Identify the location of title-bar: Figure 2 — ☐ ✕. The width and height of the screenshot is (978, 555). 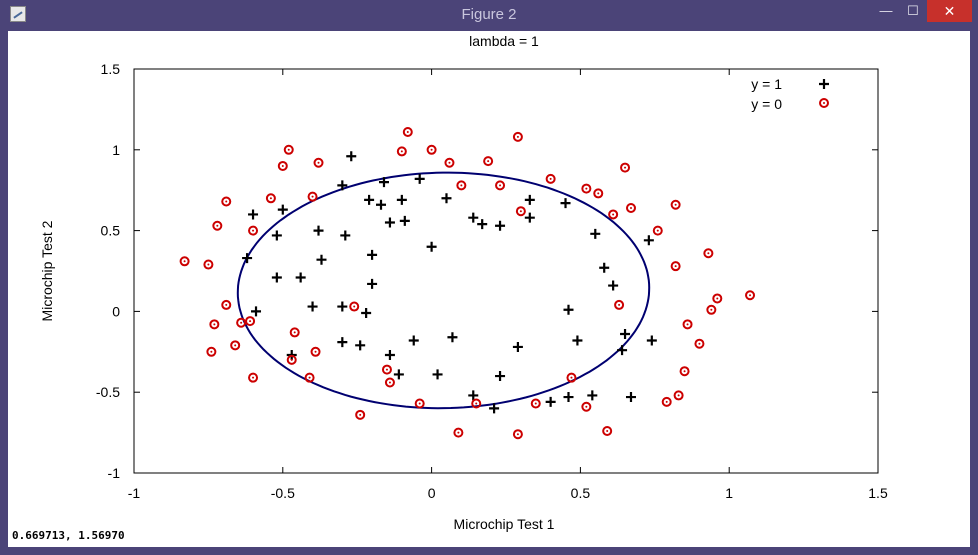
(489, 15).